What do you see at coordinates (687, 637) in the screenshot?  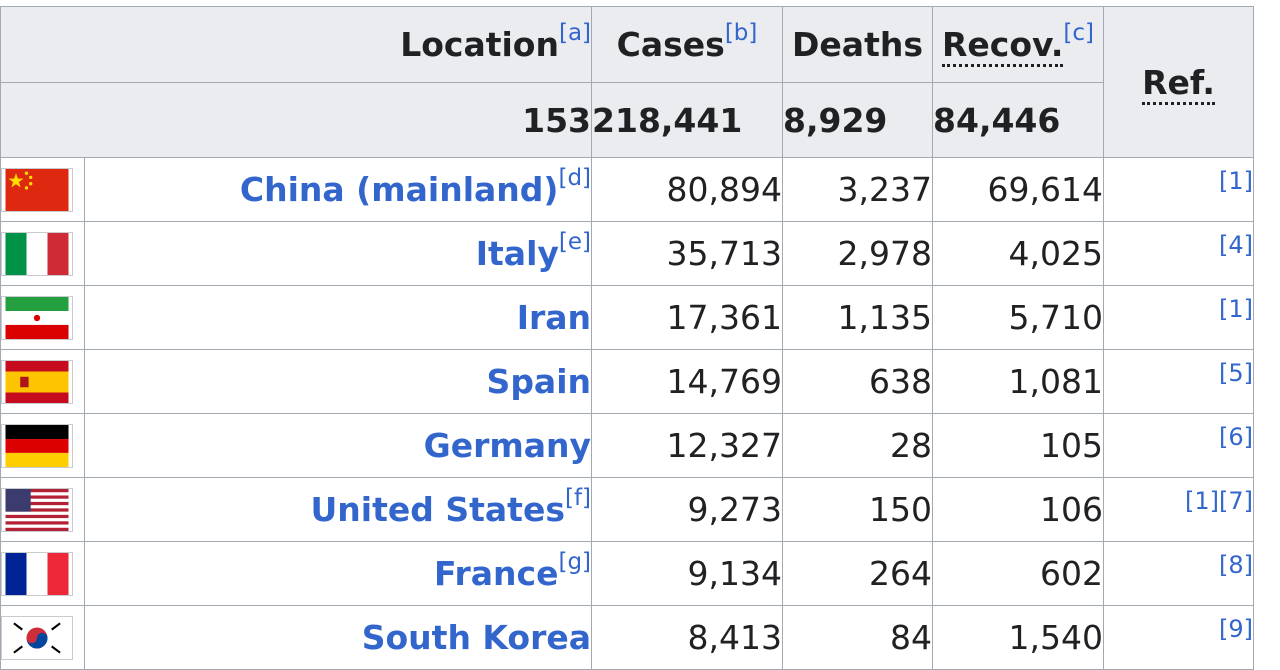 I see `cases-cell: 8,413` at bounding box center [687, 637].